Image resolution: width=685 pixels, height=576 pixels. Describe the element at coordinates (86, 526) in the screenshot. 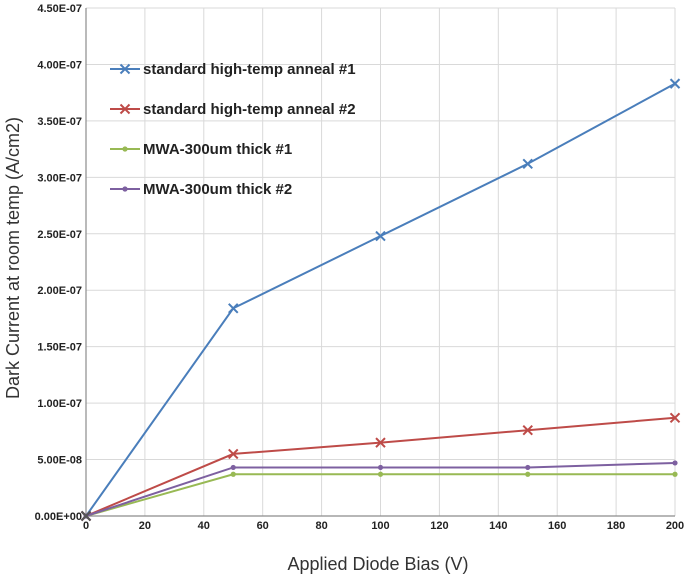

I see `x-tick-label: 0` at that location.